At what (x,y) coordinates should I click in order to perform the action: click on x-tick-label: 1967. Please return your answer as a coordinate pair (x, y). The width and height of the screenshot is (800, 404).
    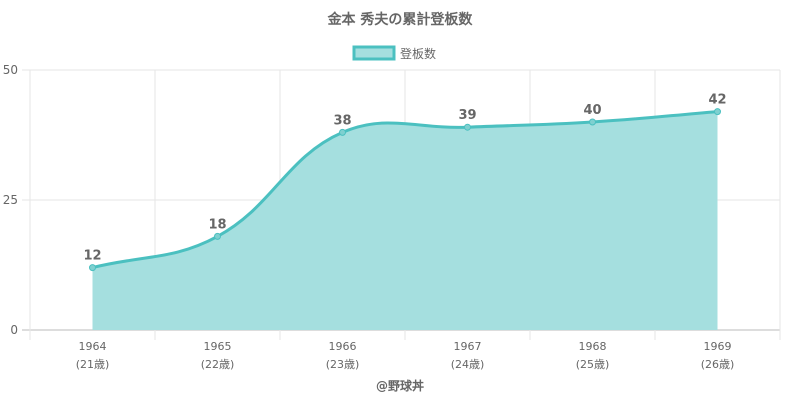
    Looking at the image, I should click on (468, 346).